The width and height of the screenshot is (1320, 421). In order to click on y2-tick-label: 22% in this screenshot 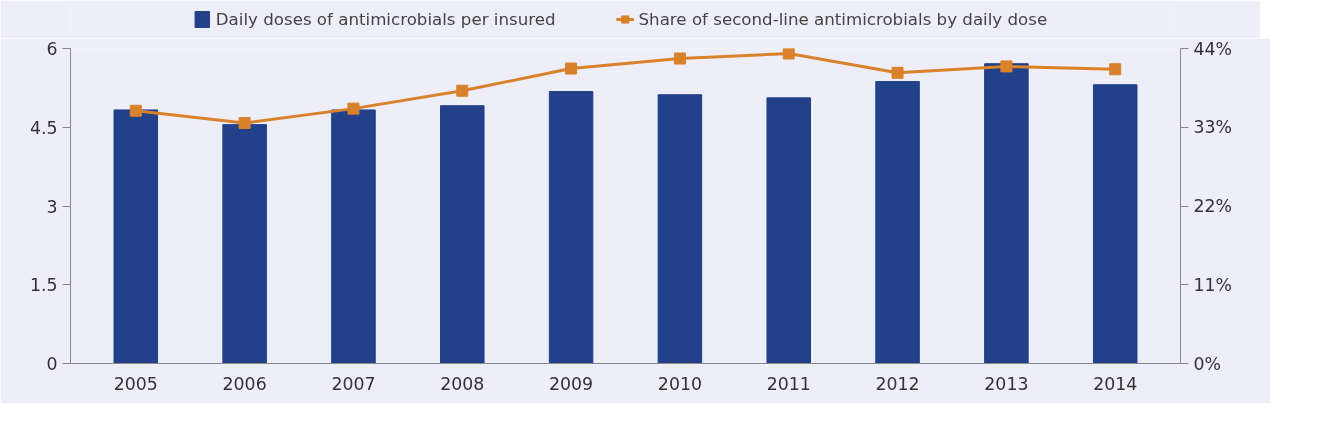, I will do `click(1213, 206)`.